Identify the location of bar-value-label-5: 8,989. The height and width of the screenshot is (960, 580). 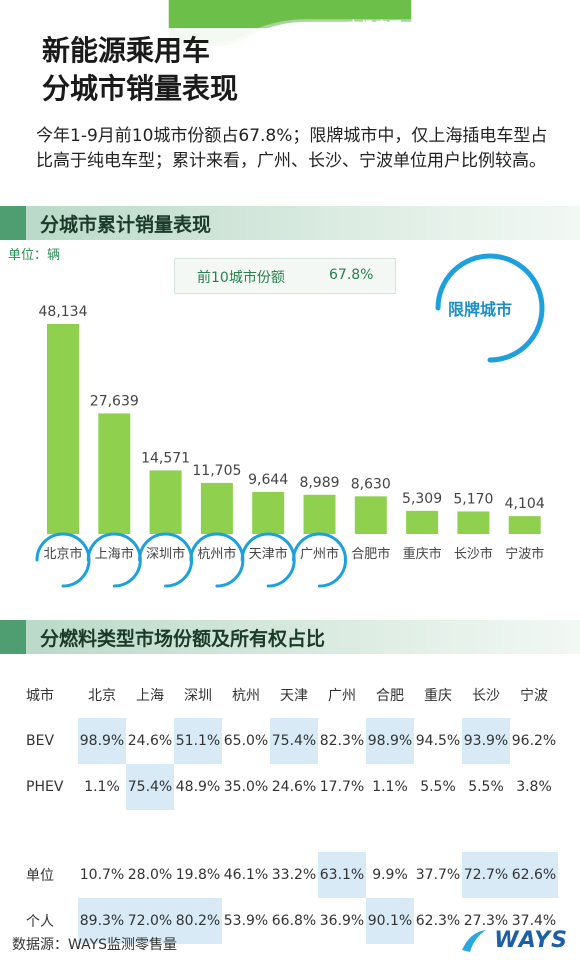
(319, 483).